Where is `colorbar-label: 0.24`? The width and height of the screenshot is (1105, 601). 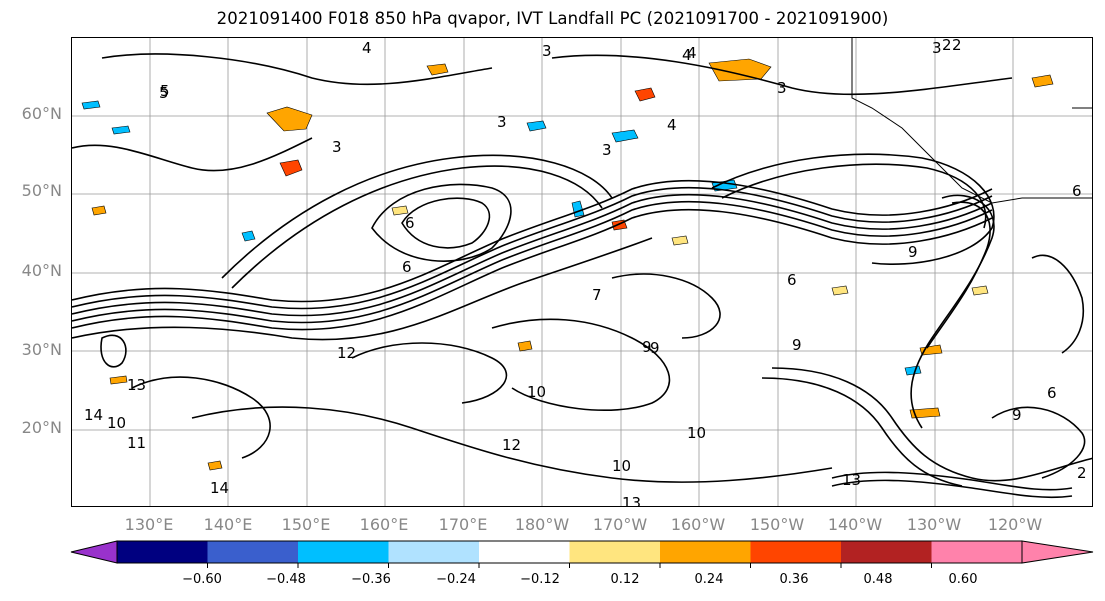 colorbar-label: 0.24 is located at coordinates (709, 579).